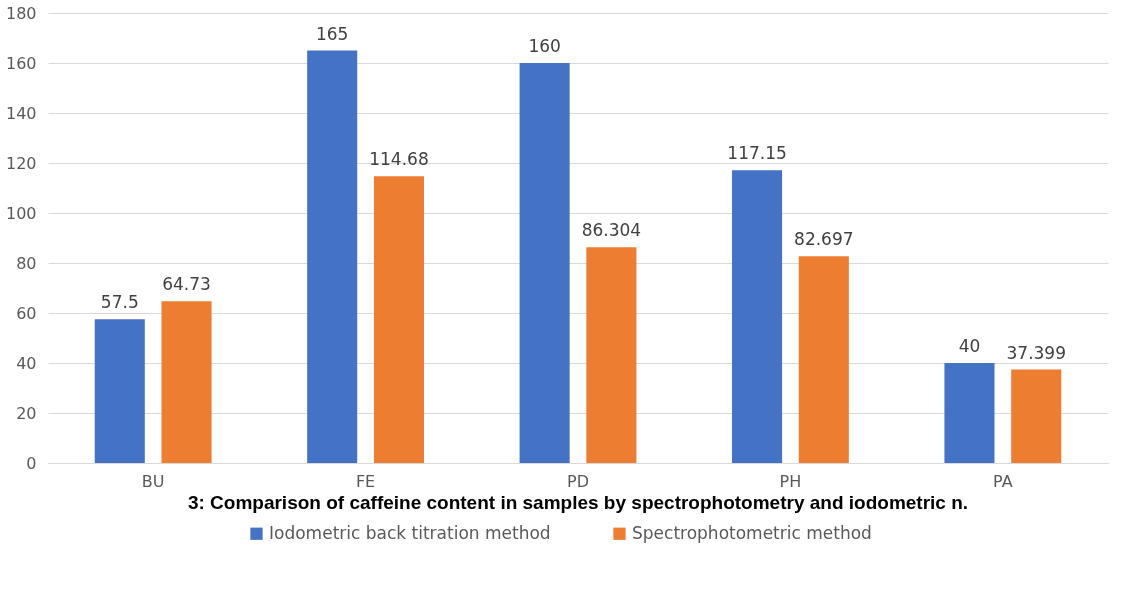 This screenshot has width=1145, height=608. Describe the element at coordinates (399, 159) in the screenshot. I see `data-label: 114.68` at that location.